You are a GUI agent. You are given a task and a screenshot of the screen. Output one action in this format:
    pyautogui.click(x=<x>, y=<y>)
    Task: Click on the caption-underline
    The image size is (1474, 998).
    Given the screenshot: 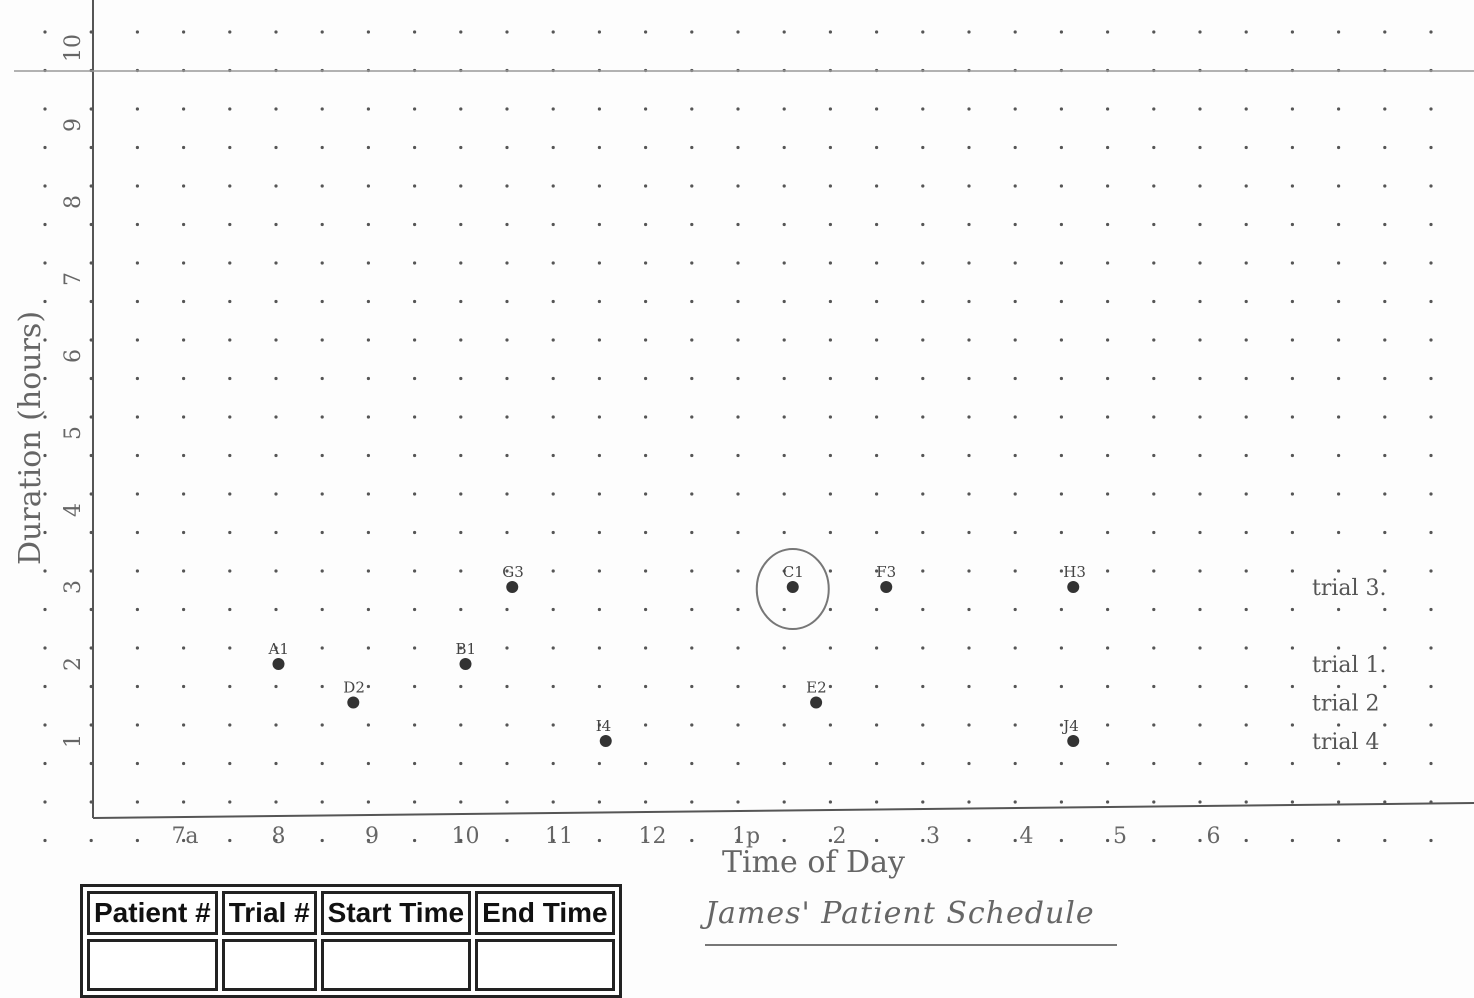 What is the action you would take?
    pyautogui.click(x=911, y=945)
    